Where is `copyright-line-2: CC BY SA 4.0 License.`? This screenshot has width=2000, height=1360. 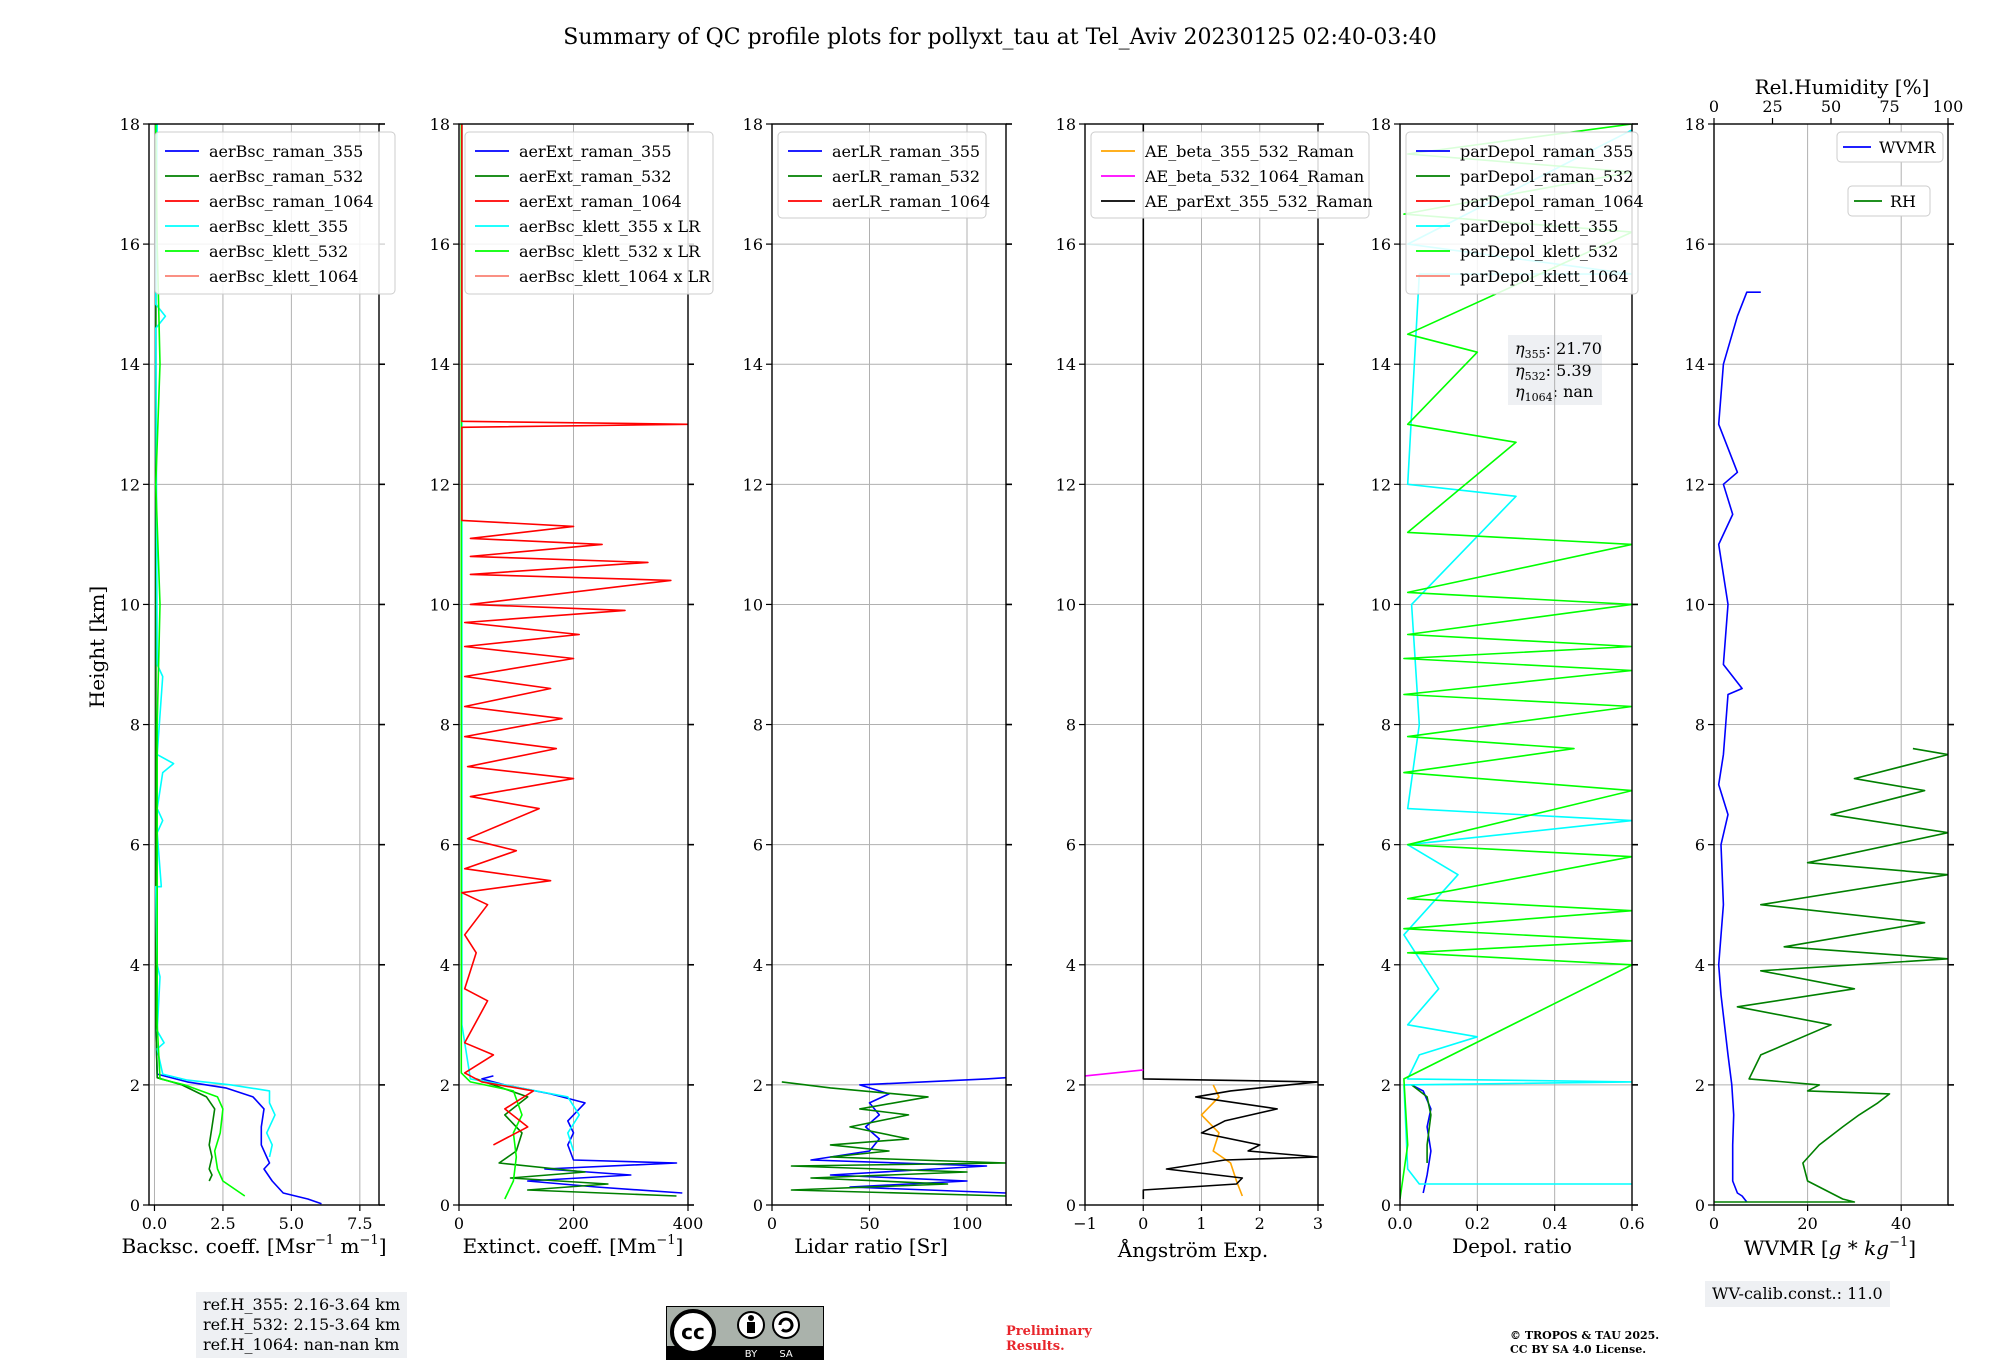
copyright-line-2: CC BY SA 4.0 License. is located at coordinates (1578, 1349).